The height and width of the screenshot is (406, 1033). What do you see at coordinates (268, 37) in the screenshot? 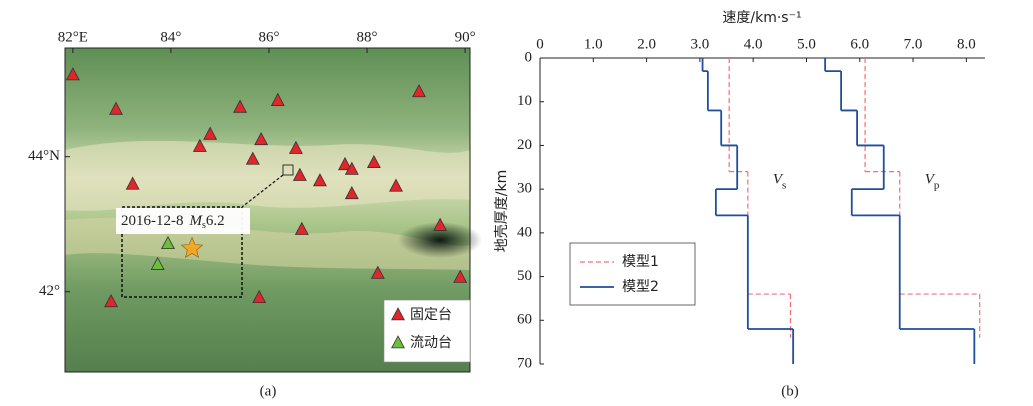
I see `x-tick-label: 86°` at bounding box center [268, 37].